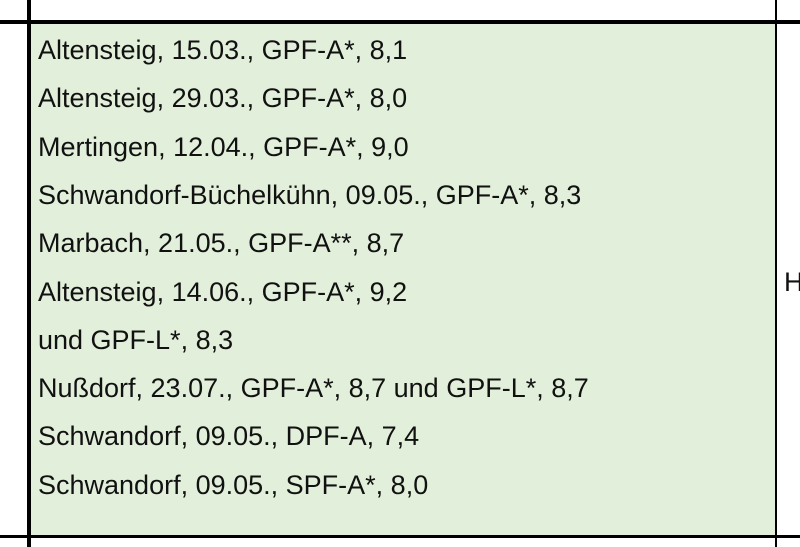 This screenshot has width=800, height=547. Describe the element at coordinates (229, 436) in the screenshot. I see `cell-line: Schwandorf, 09.05., DPF-A, 7,4` at that location.